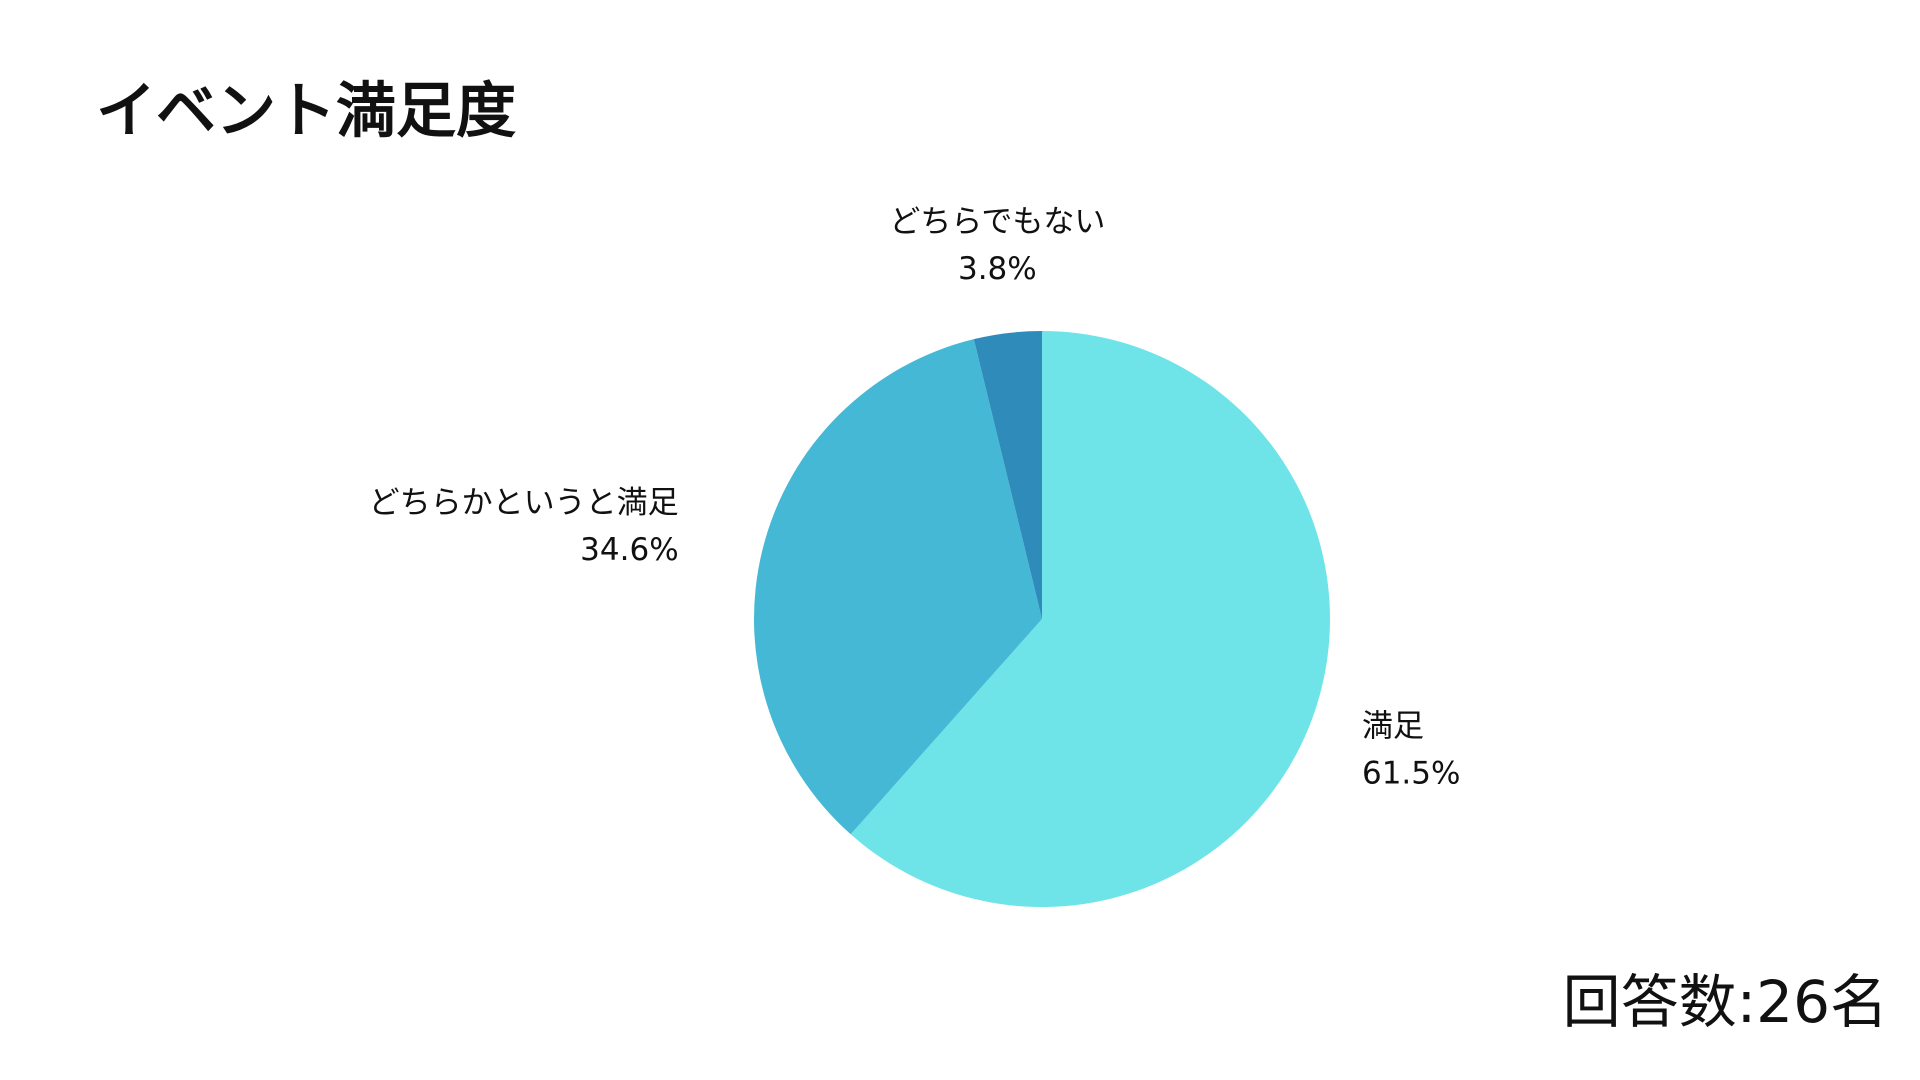  I want to click on slice-value: 61.5%, so click(1411, 774).